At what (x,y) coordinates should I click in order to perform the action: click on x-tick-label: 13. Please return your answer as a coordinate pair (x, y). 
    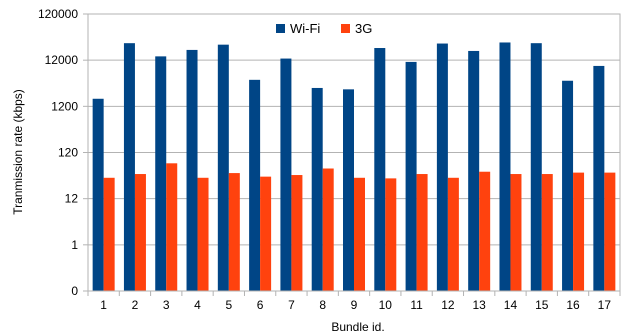
    Looking at the image, I should click on (479, 305).